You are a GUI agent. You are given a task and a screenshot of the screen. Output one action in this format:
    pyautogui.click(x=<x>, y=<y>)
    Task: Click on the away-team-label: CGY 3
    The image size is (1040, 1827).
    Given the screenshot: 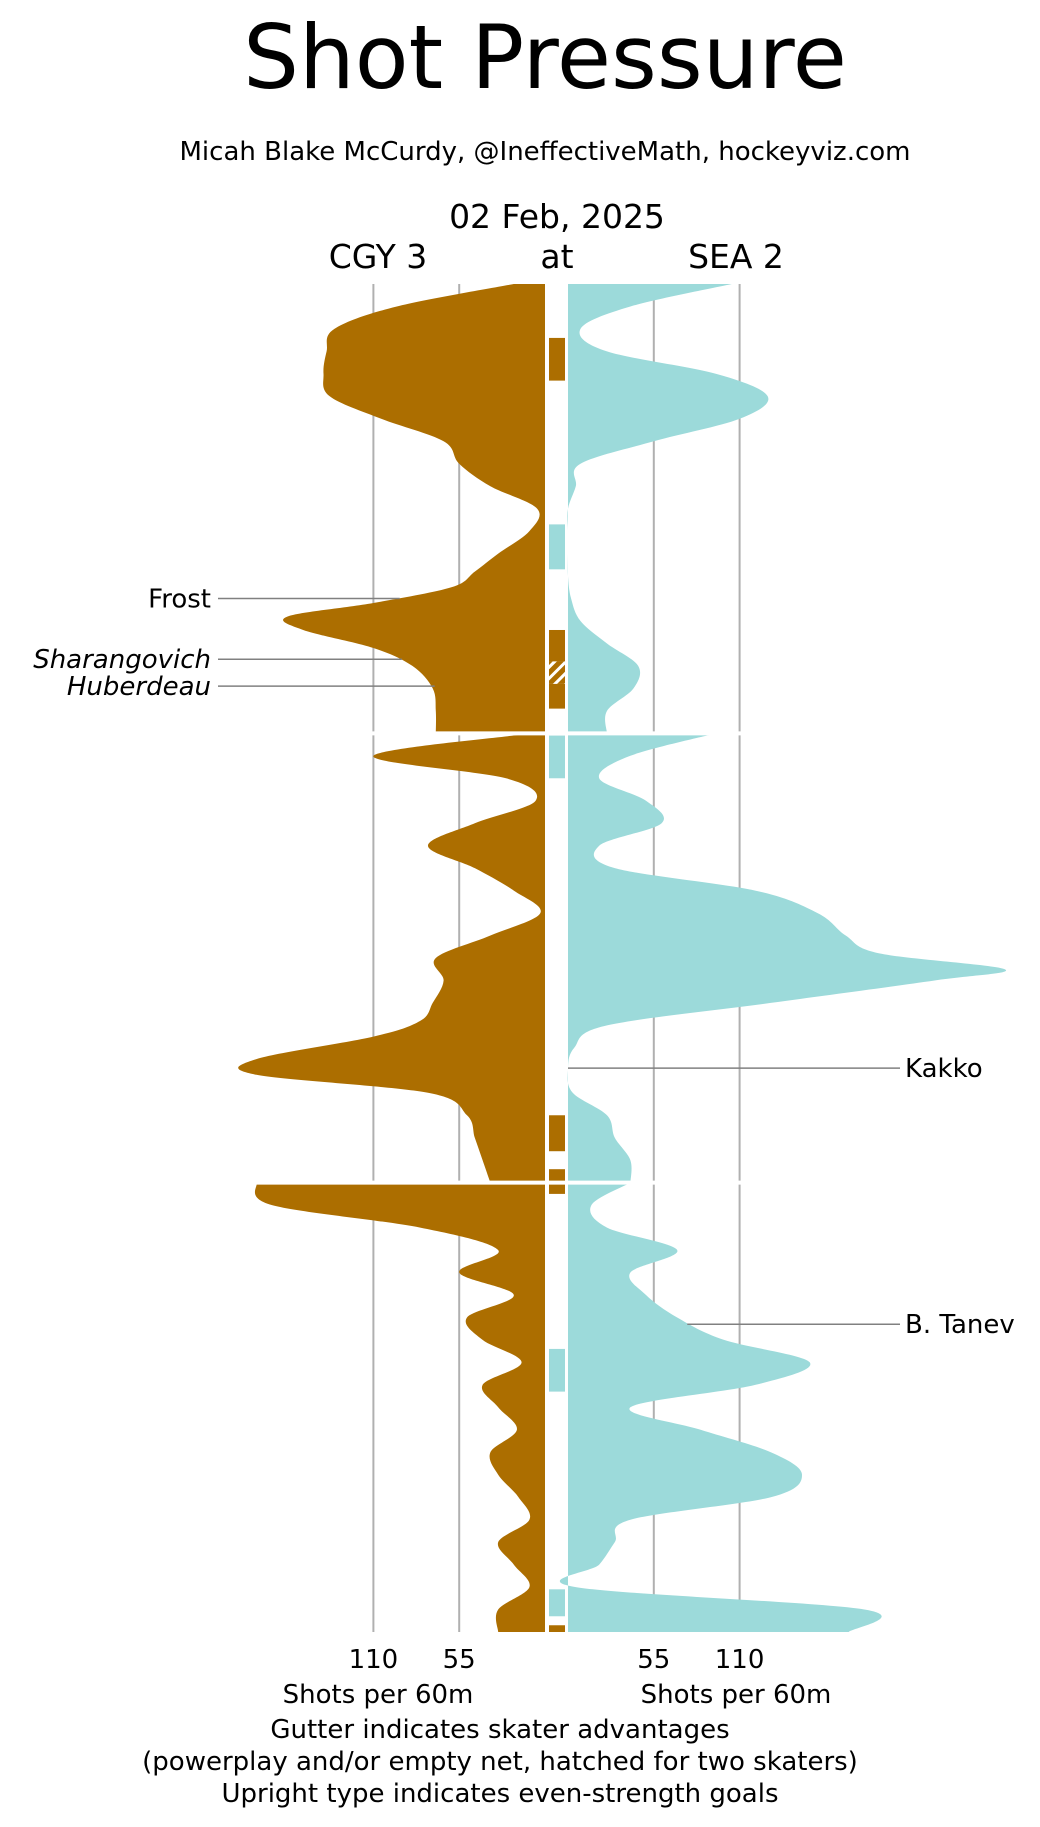 What is the action you would take?
    pyautogui.click(x=378, y=256)
    